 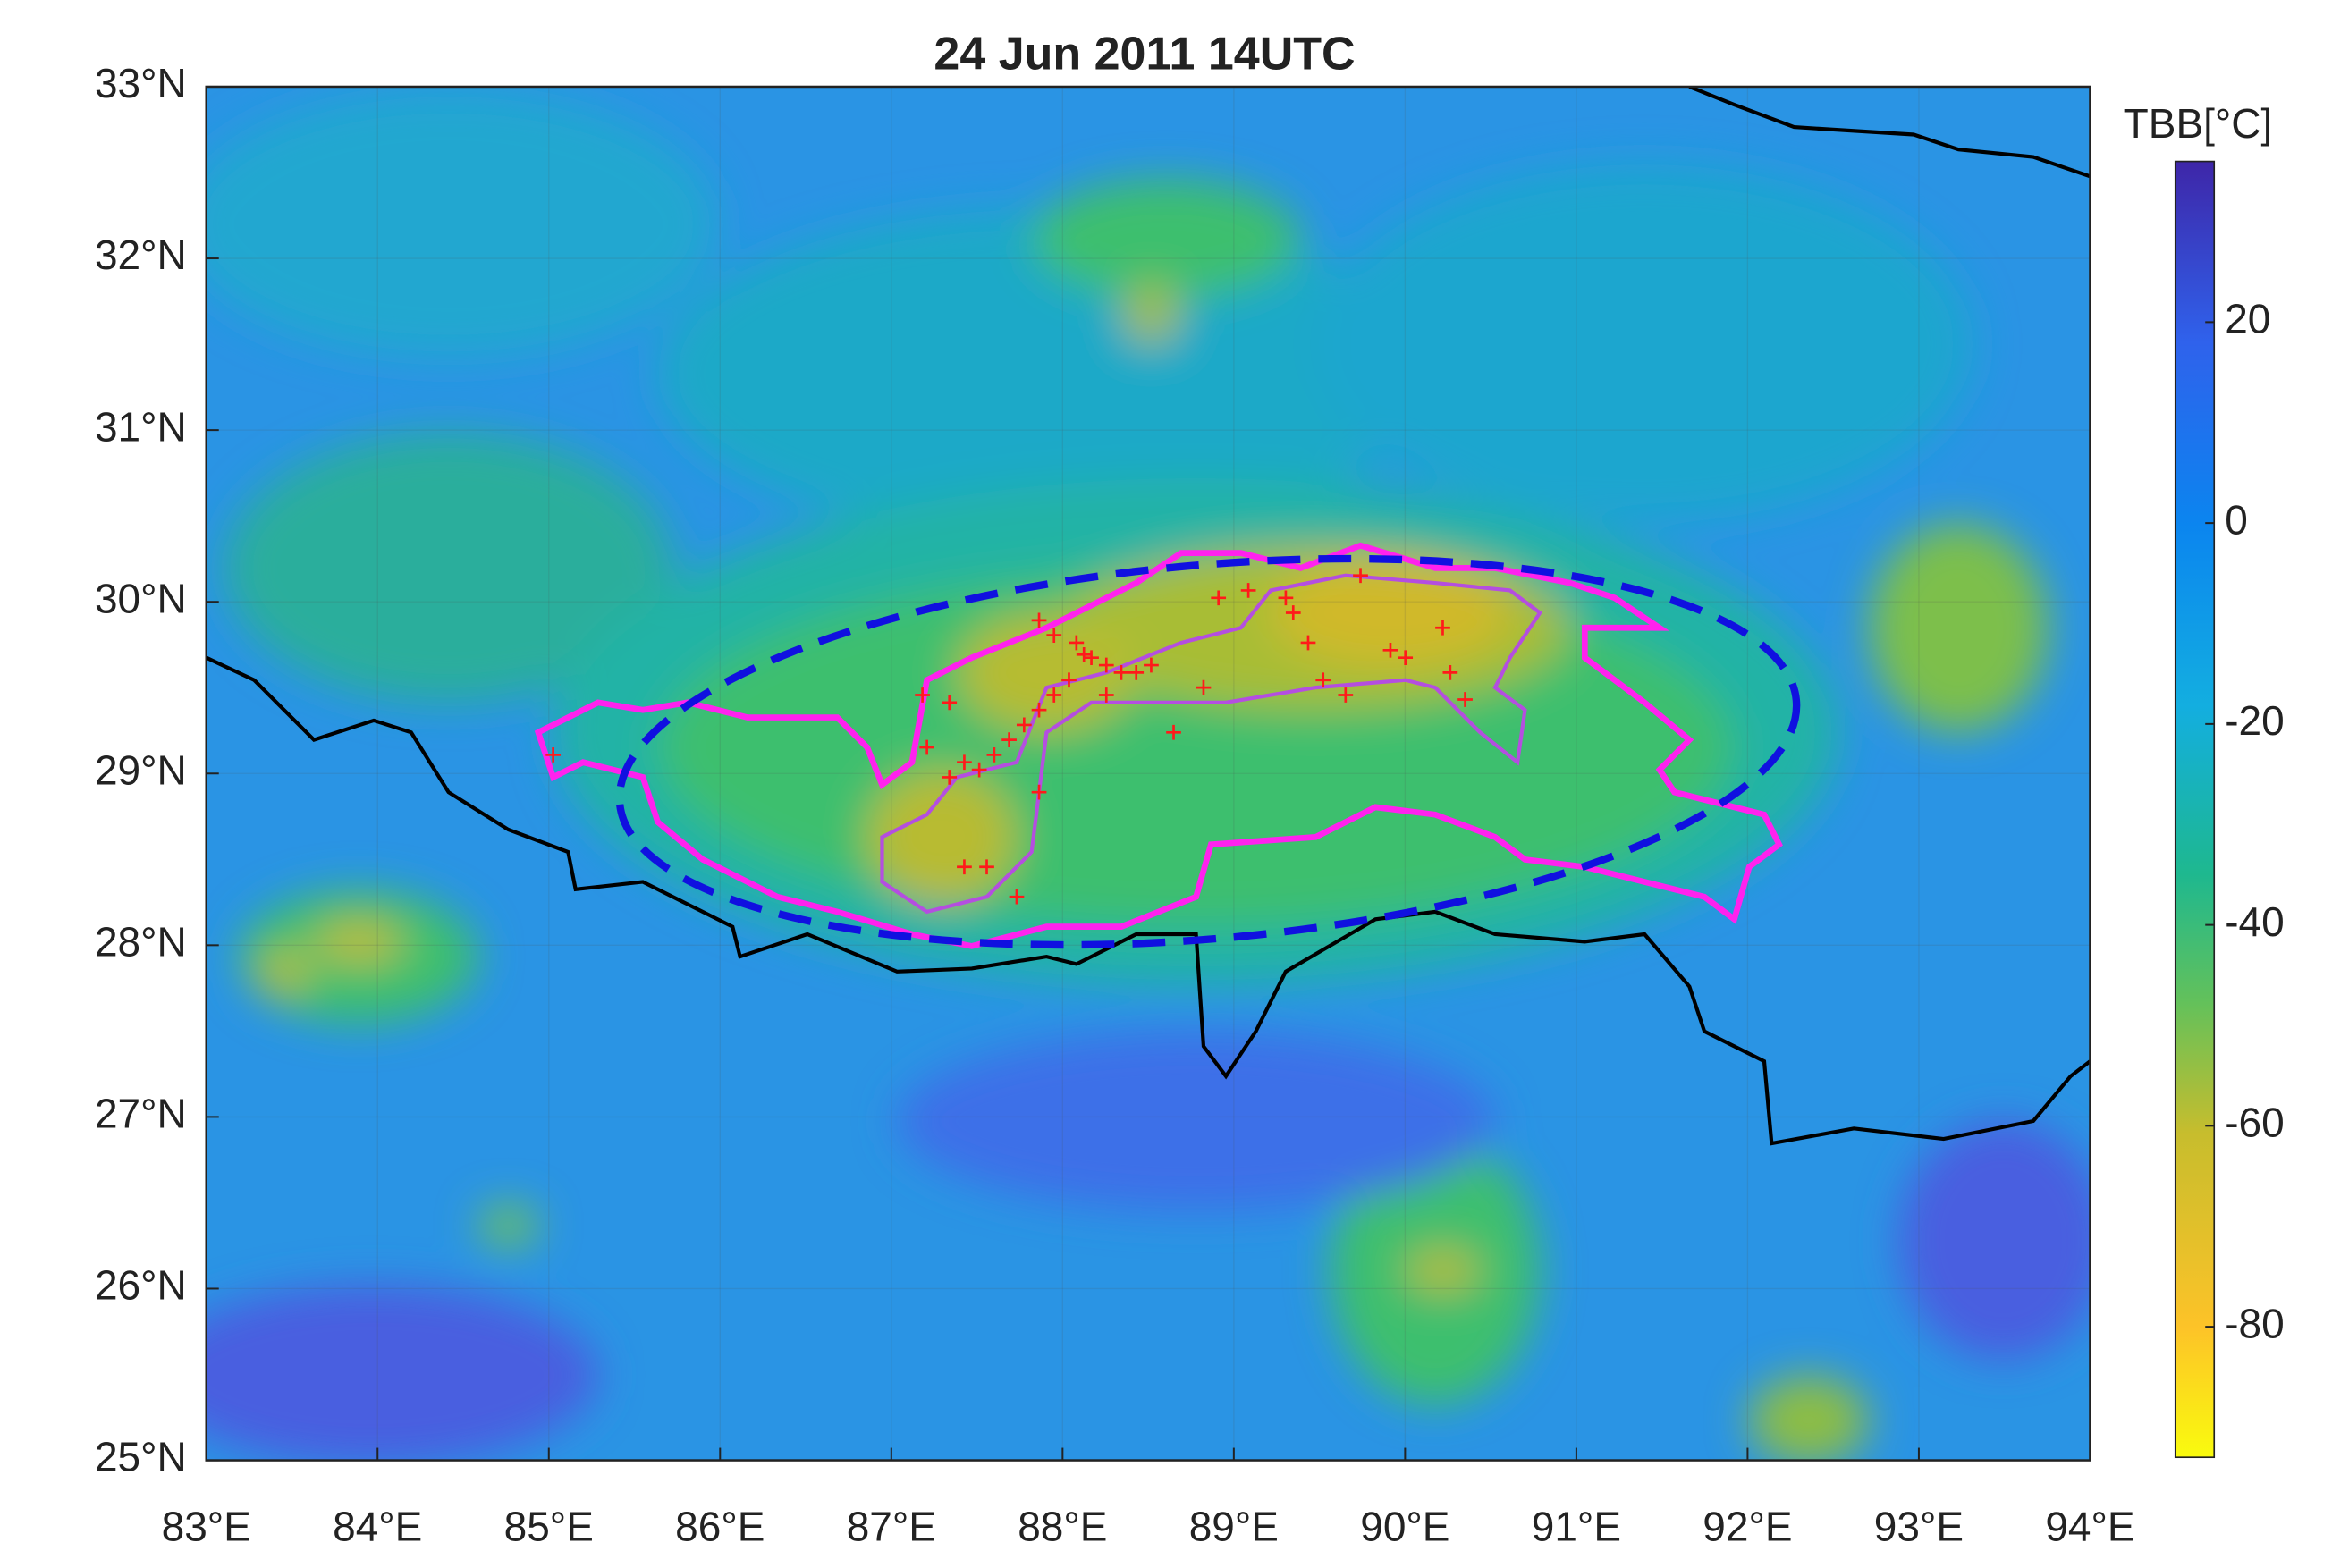 What do you see at coordinates (141, 426) in the screenshot?
I see `y-tick-label: 31°N` at bounding box center [141, 426].